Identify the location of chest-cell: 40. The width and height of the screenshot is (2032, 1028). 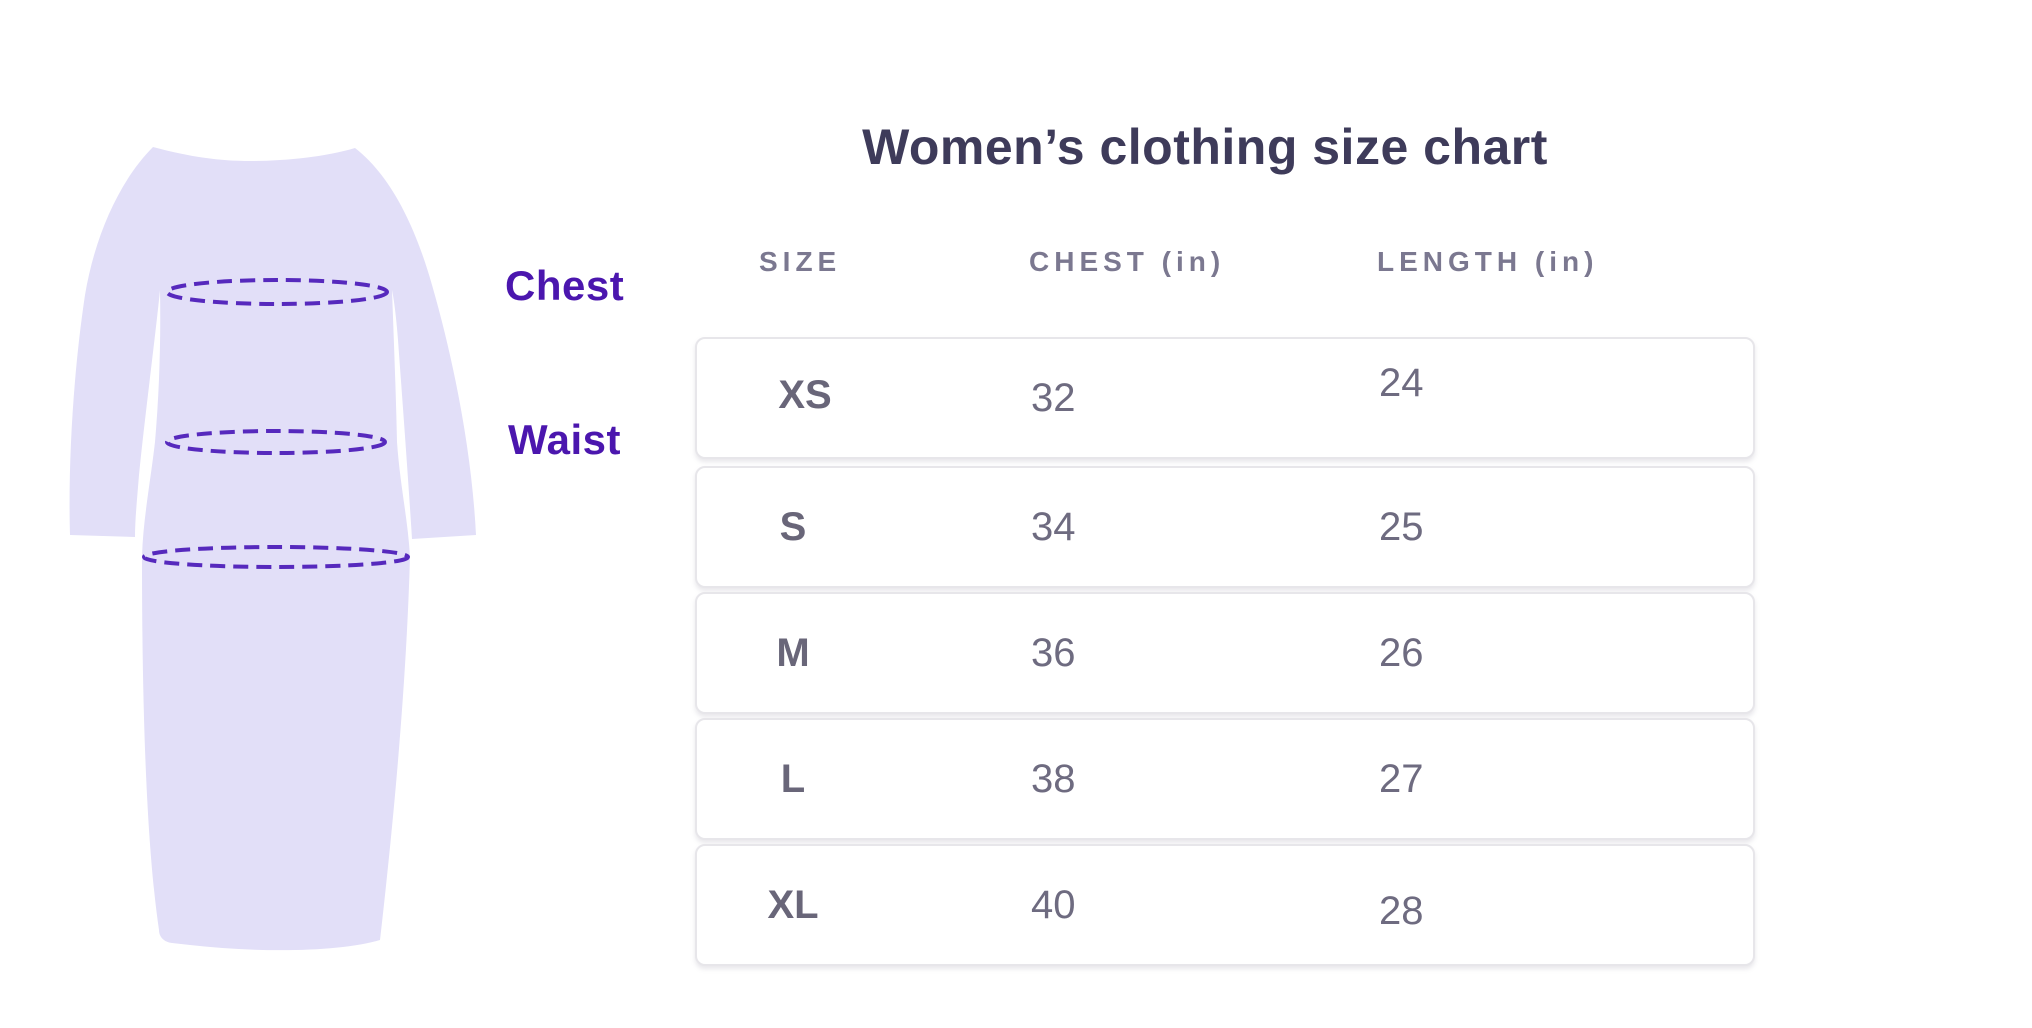
(1053, 904).